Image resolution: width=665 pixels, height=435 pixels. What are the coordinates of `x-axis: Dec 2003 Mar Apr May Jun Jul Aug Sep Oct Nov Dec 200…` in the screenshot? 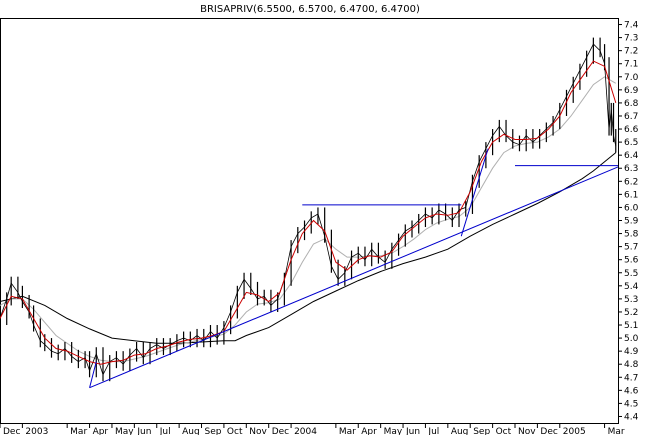 It's located at (312, 429).